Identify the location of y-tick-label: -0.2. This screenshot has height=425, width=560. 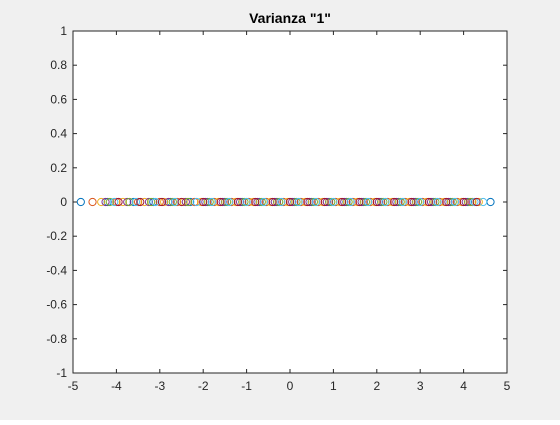
(56, 236).